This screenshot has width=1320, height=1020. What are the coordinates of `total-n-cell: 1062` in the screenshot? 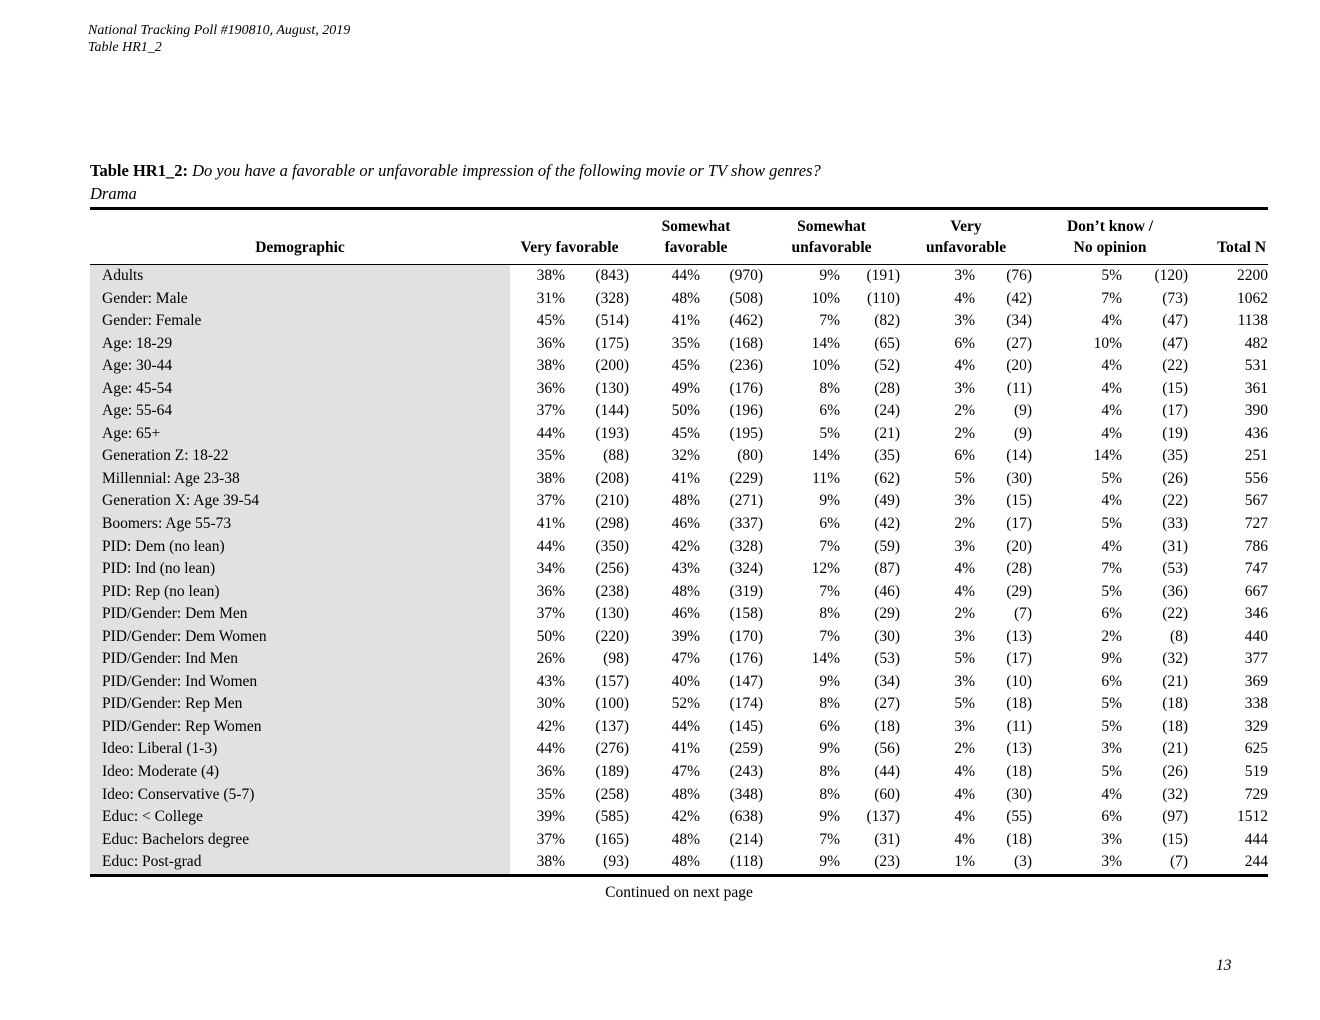 It's located at (1253, 298).